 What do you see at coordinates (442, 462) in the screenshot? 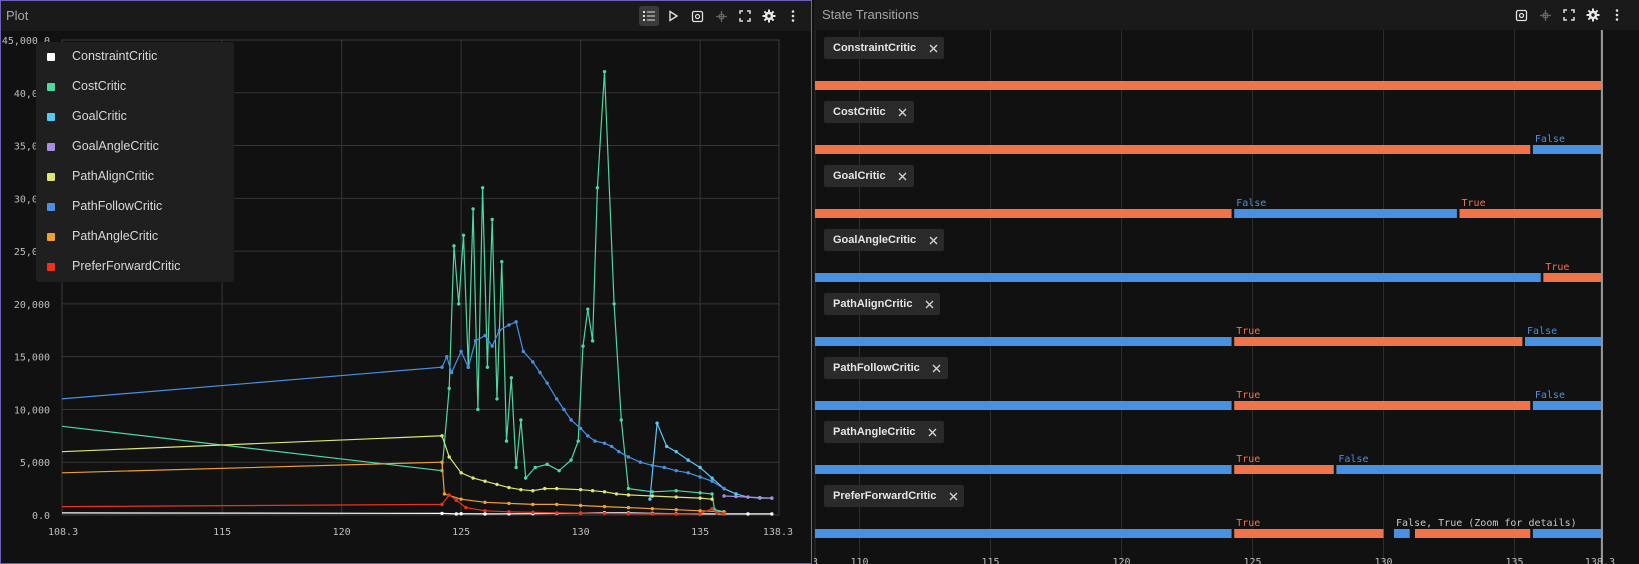
I see `series-path-angle-critic-point` at bounding box center [442, 462].